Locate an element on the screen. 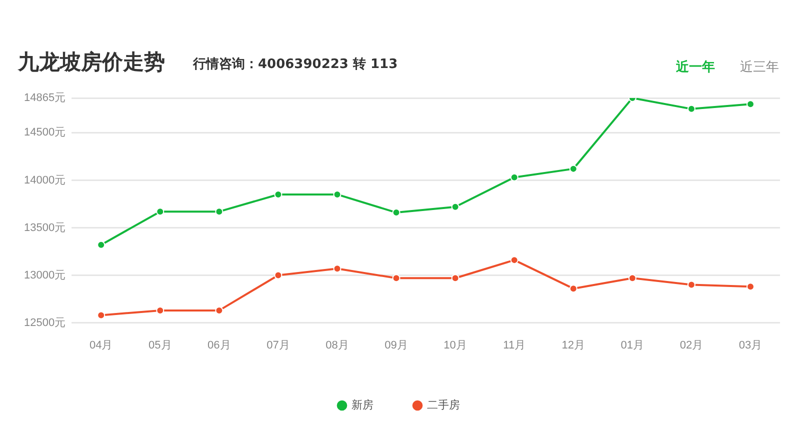  legend-label: 新房 is located at coordinates (363, 405).